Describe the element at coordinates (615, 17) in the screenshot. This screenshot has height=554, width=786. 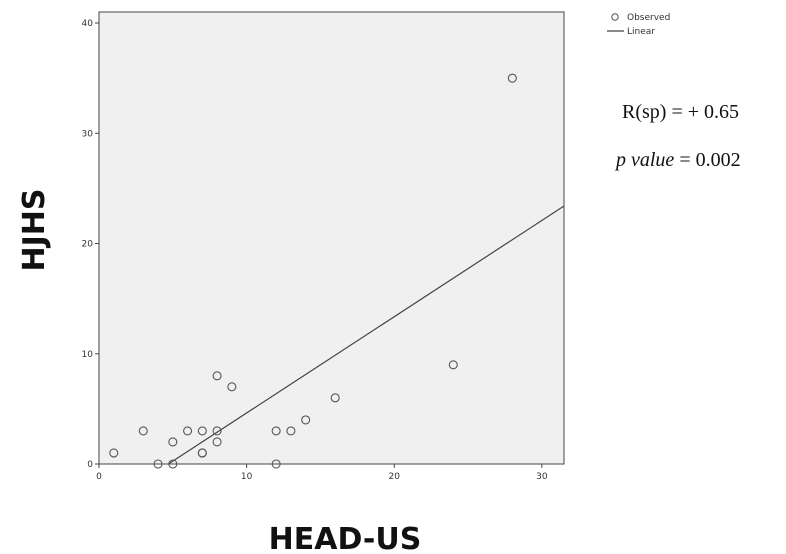
I see `legend-observed-marker` at that location.